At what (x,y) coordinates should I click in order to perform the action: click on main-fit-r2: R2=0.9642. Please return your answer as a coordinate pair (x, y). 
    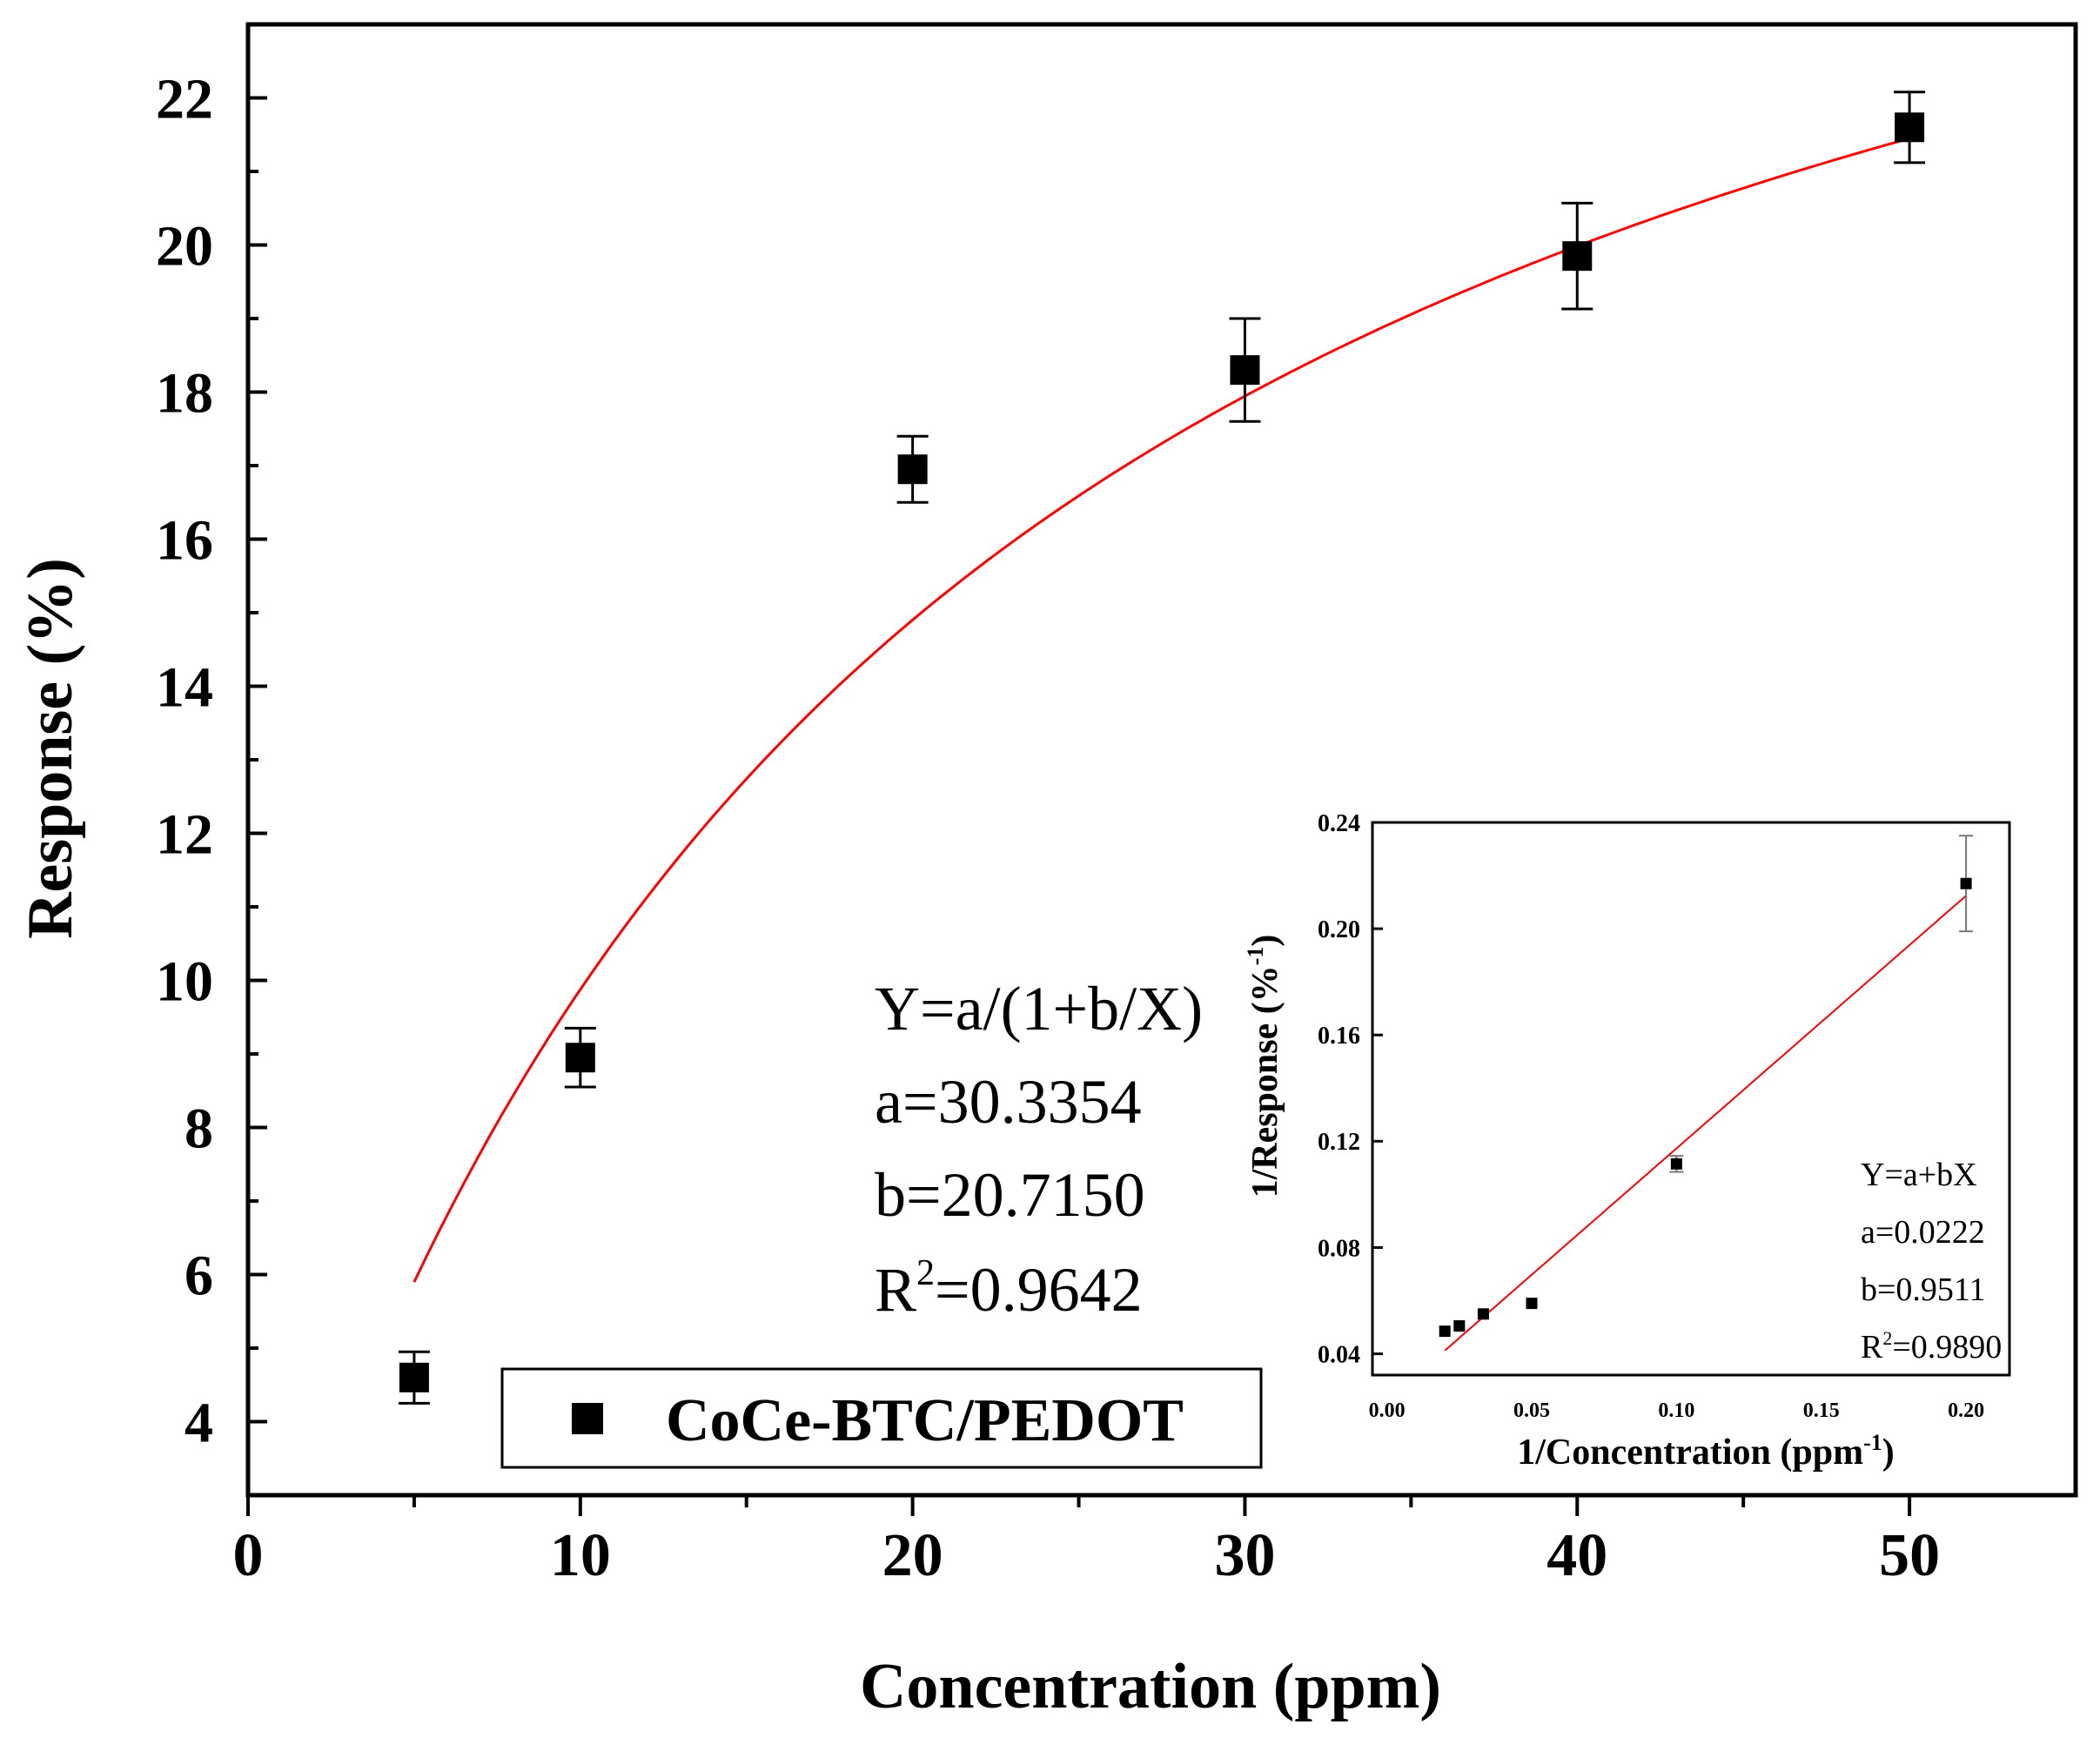
    Looking at the image, I should click on (1009, 1289).